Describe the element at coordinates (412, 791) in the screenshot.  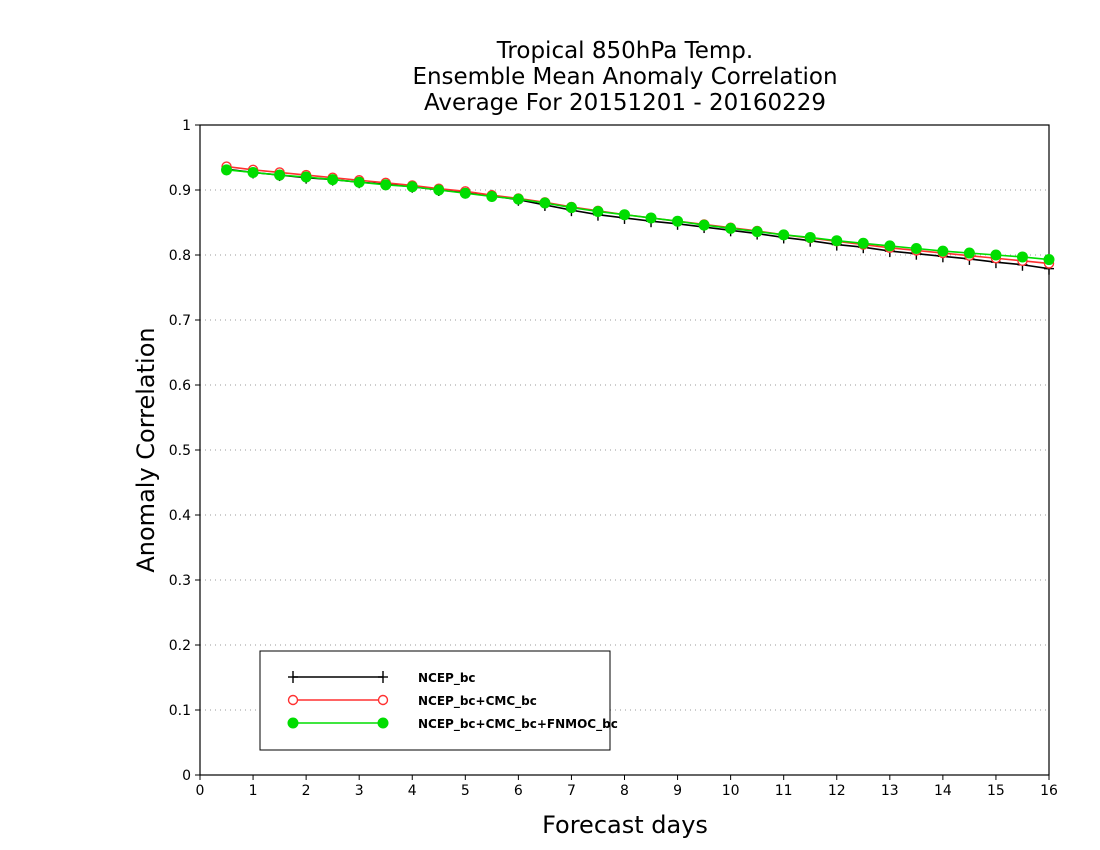
I see `x-tick-label: 4` at that location.